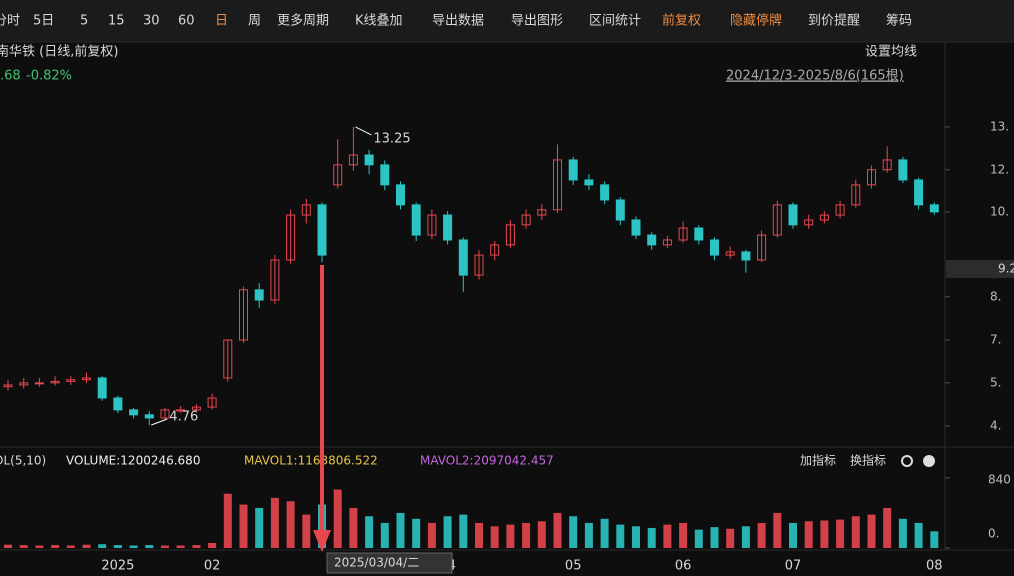 The width and height of the screenshot is (1014, 576). Describe the element at coordinates (116, 21) in the screenshot. I see `toolbar-item: 15` at that location.